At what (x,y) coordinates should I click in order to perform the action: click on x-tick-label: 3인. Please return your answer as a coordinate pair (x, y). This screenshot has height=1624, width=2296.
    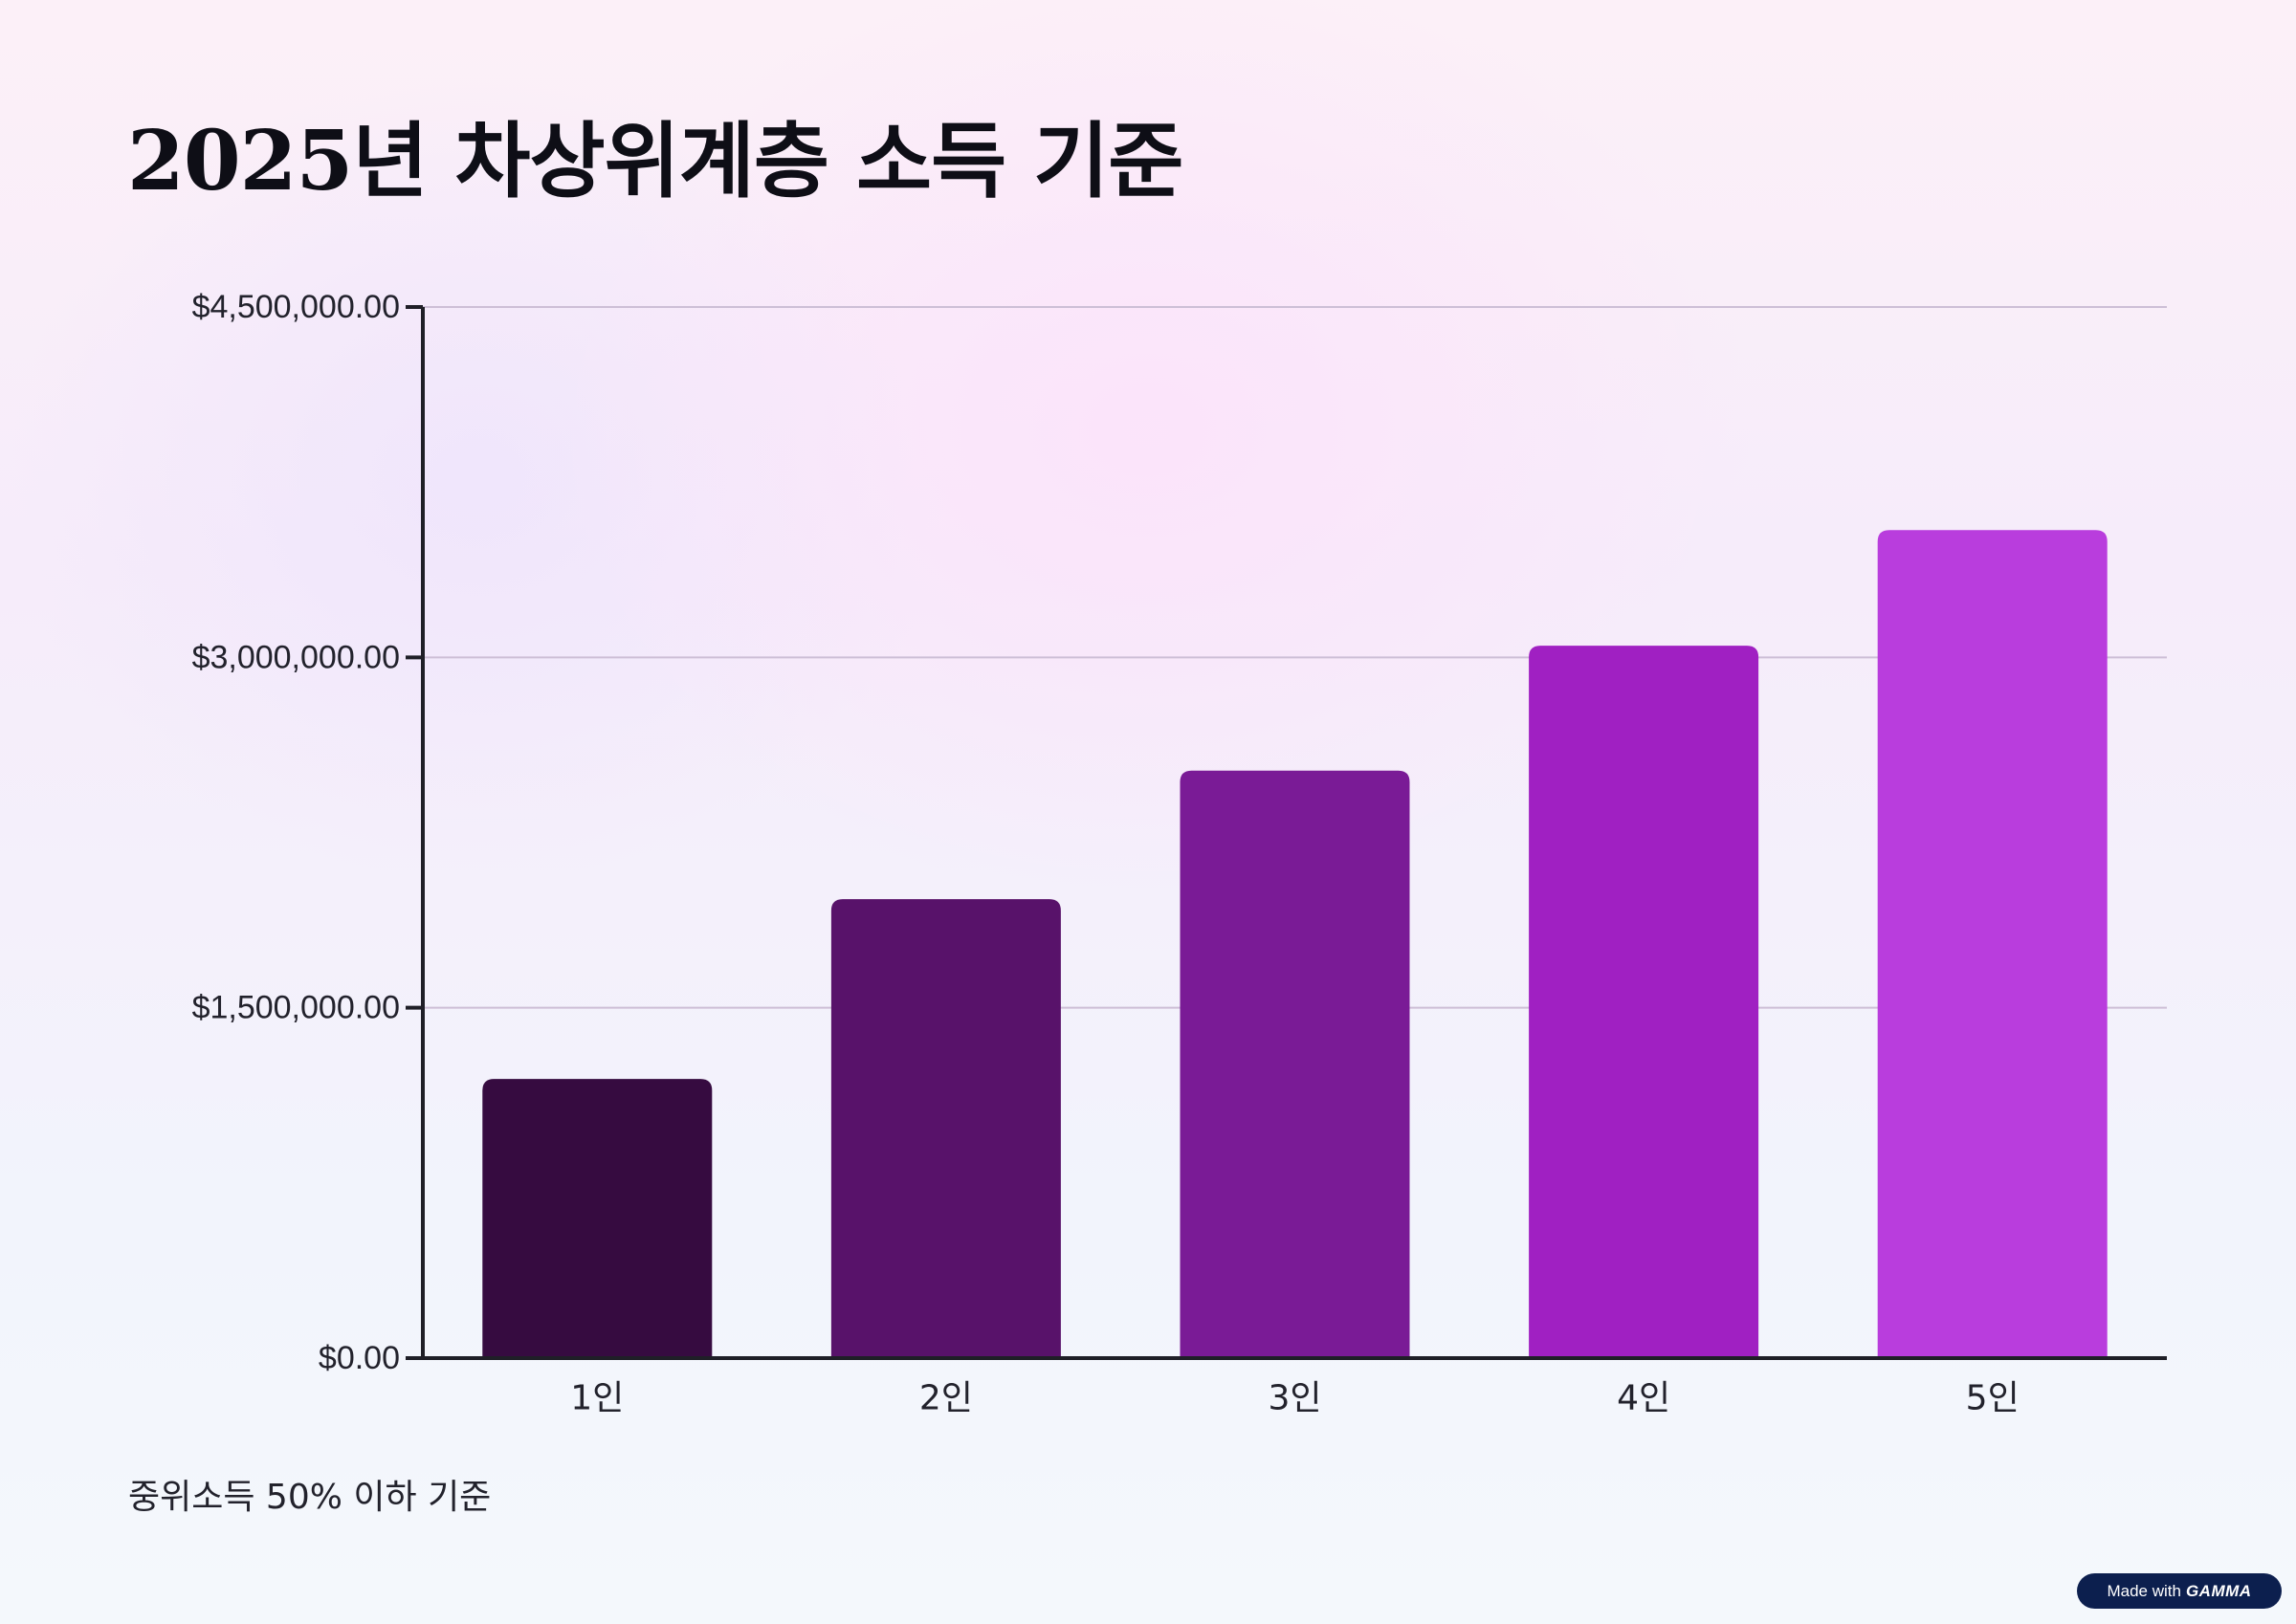
    Looking at the image, I should click on (1295, 1398).